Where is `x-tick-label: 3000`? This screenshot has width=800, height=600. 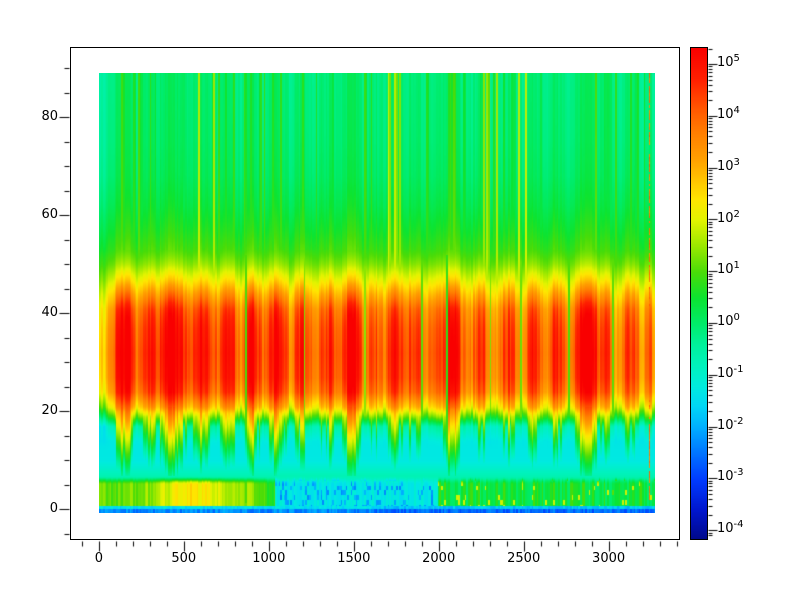
x-tick-label: 3000 is located at coordinates (609, 558).